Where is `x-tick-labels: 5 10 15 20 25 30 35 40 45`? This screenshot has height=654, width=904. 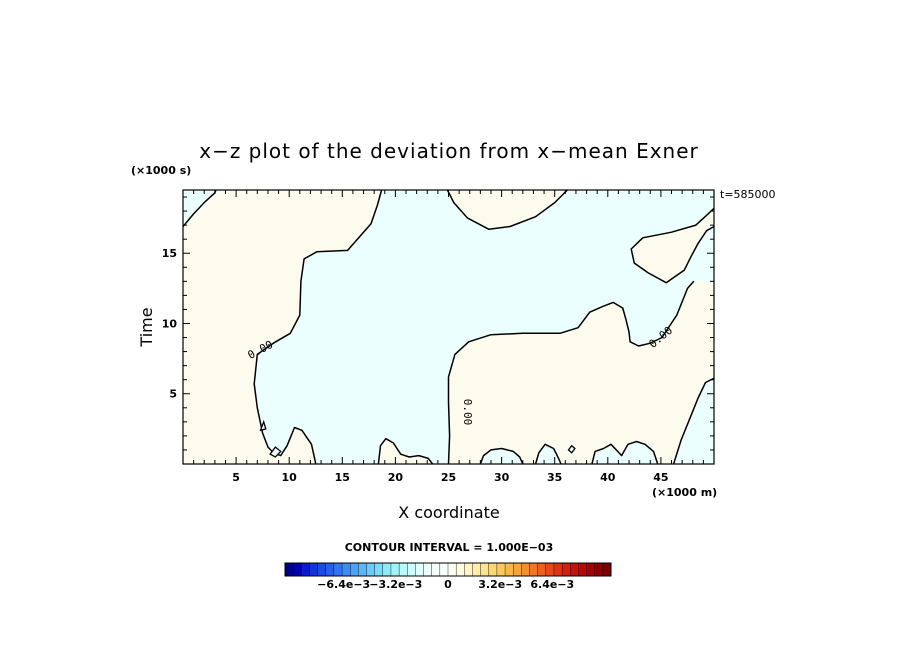
x-tick-labels: 5 10 15 20 25 30 35 40 45 is located at coordinates (450, 477).